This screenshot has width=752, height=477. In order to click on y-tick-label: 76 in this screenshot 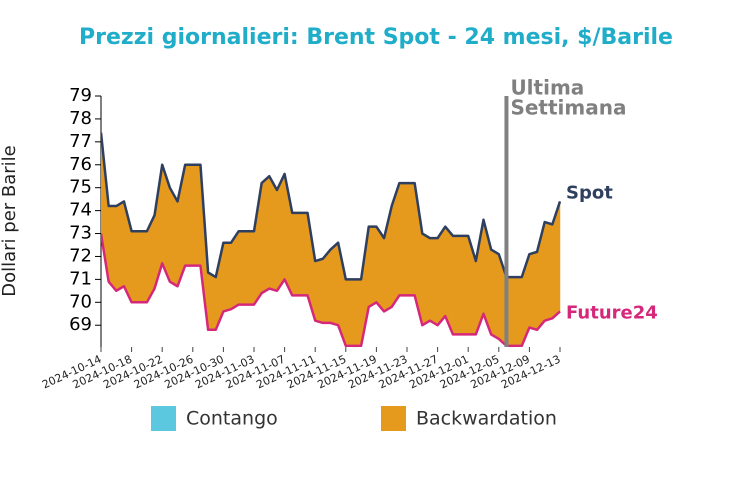, I will do `click(80, 164)`.